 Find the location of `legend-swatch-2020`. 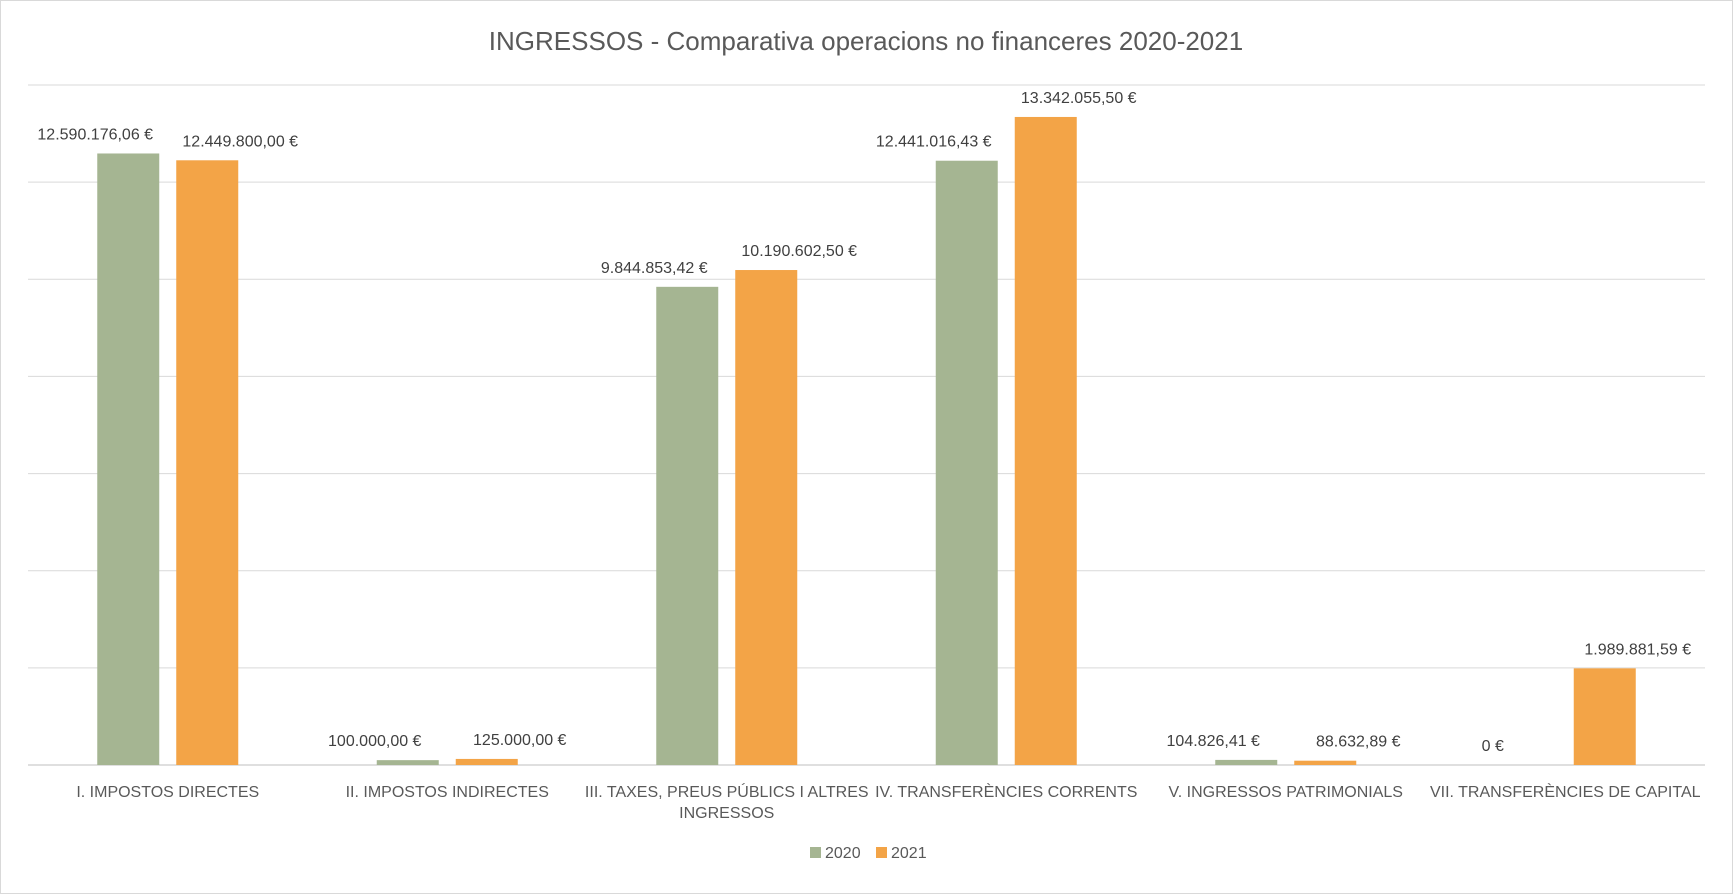

legend-swatch-2020 is located at coordinates (815, 852).